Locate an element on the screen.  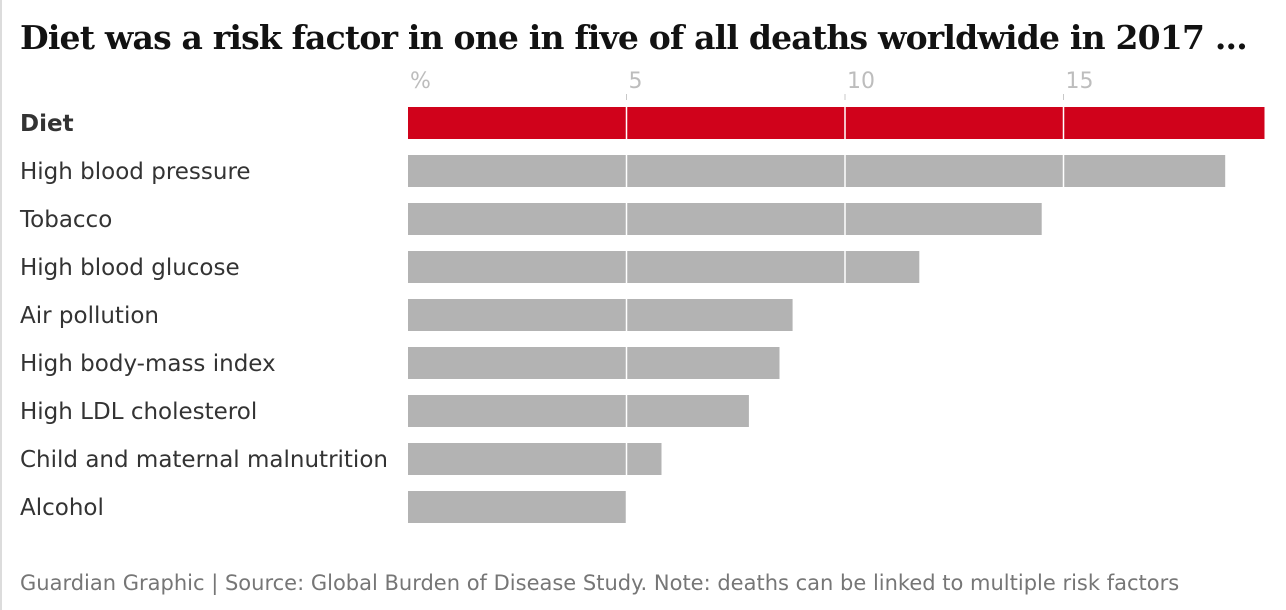
category-label: Alcohol is located at coordinates (62, 508).